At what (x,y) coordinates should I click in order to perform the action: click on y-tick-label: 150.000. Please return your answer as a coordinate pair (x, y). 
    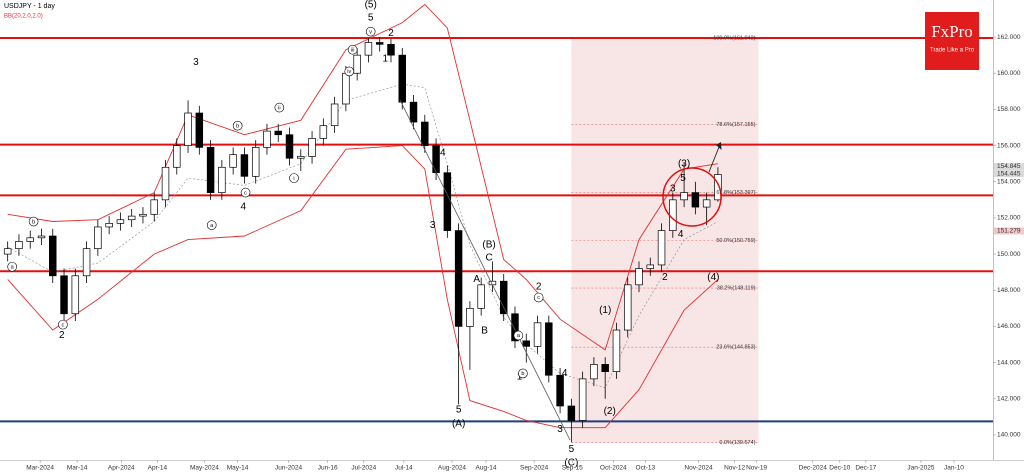
    Looking at the image, I should click on (1009, 254).